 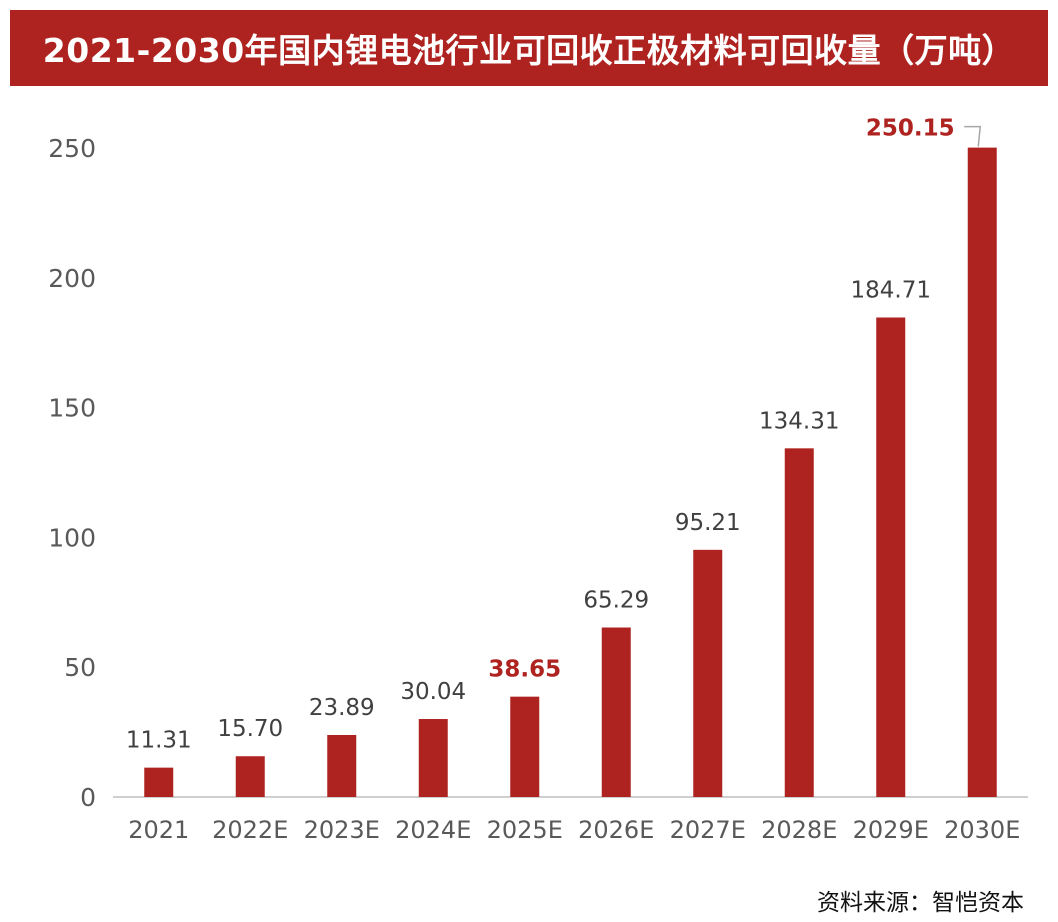 I want to click on title-bar: 2021-2030年国内锂电池行业可回收正极材料可回收量（万吨）, so click(x=529, y=48).